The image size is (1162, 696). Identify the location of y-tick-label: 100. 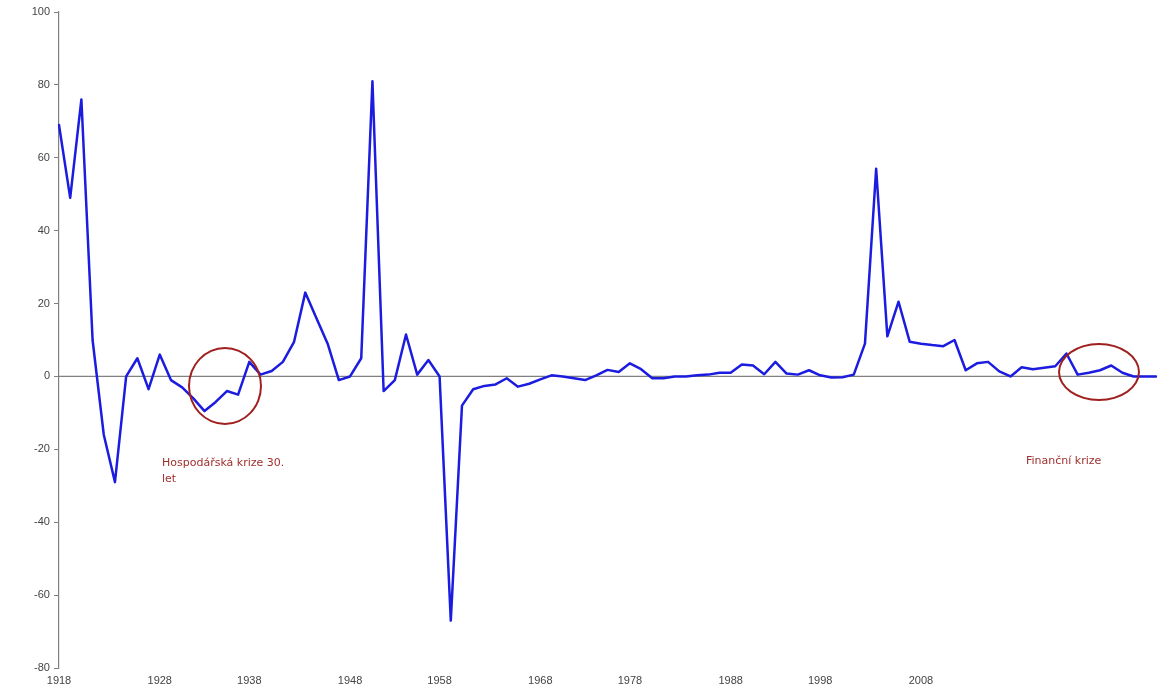
(40, 11).